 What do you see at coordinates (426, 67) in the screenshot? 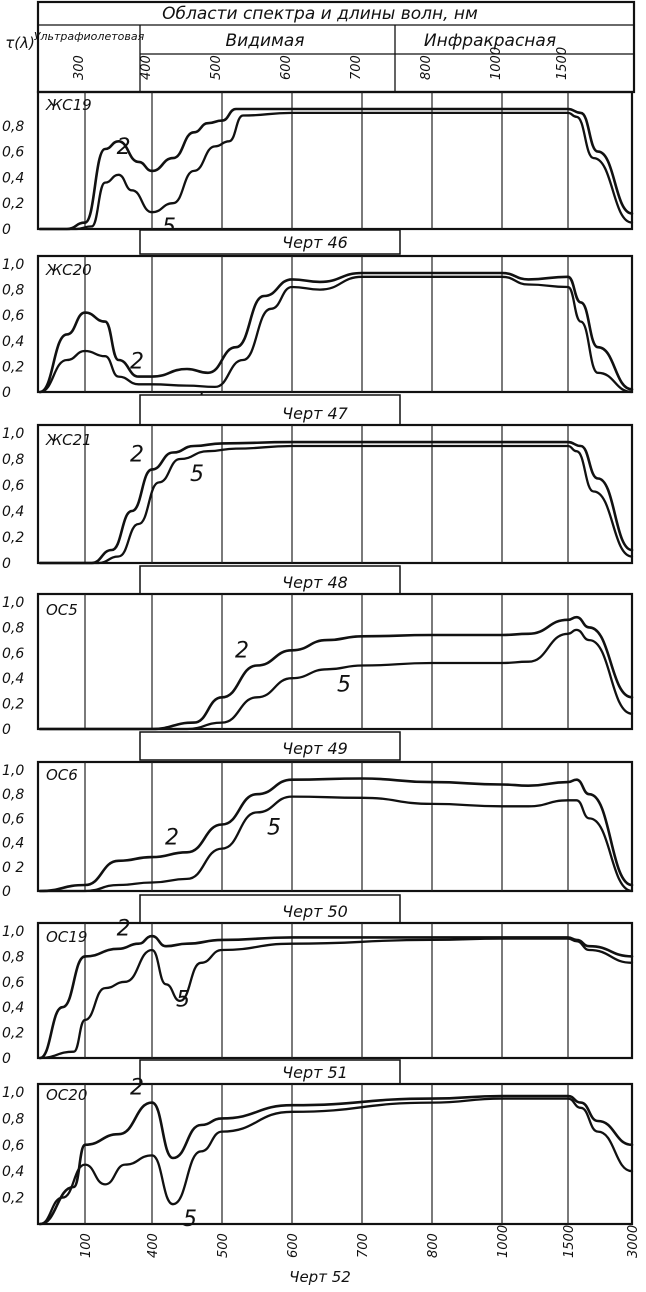
I see `top-tick-label: 800` at bounding box center [426, 67].